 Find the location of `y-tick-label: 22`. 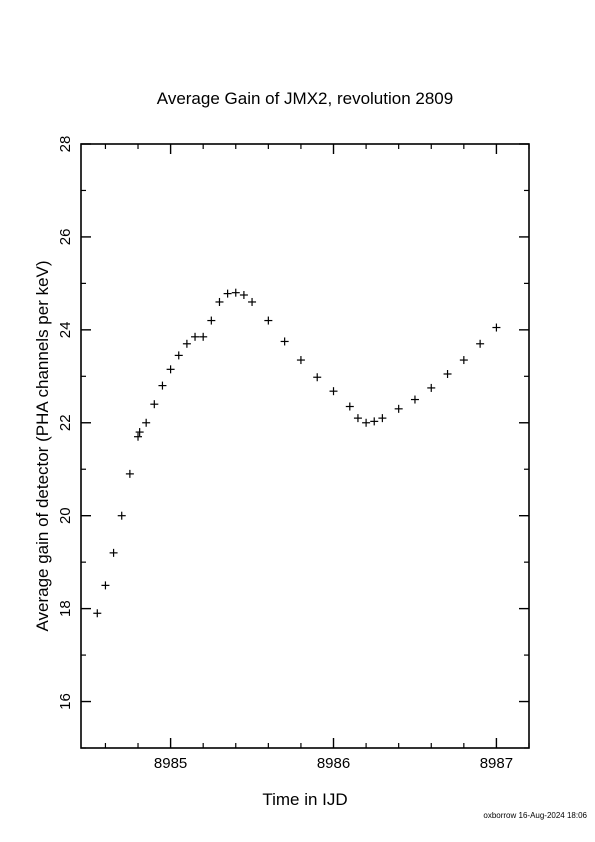

y-tick-label: 22 is located at coordinates (65, 422).